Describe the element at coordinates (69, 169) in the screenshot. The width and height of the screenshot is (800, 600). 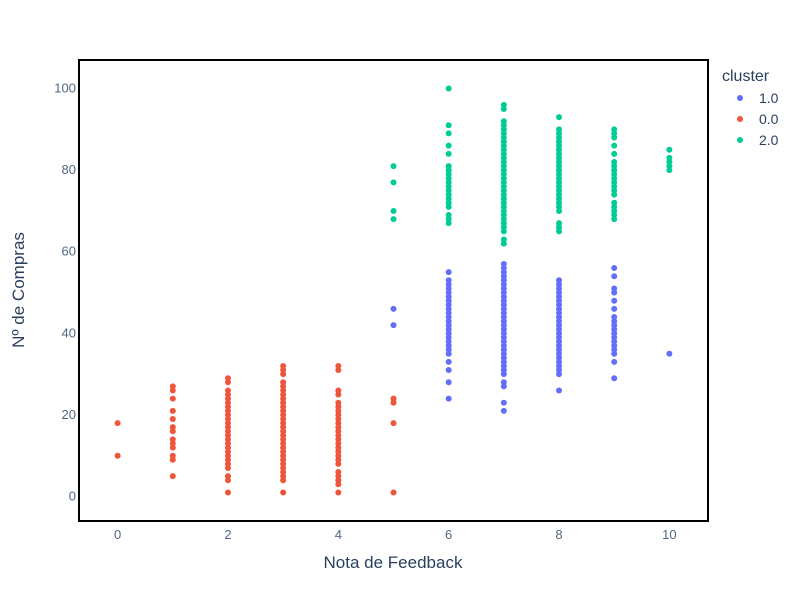
I see `y-tick-label: 80` at that location.